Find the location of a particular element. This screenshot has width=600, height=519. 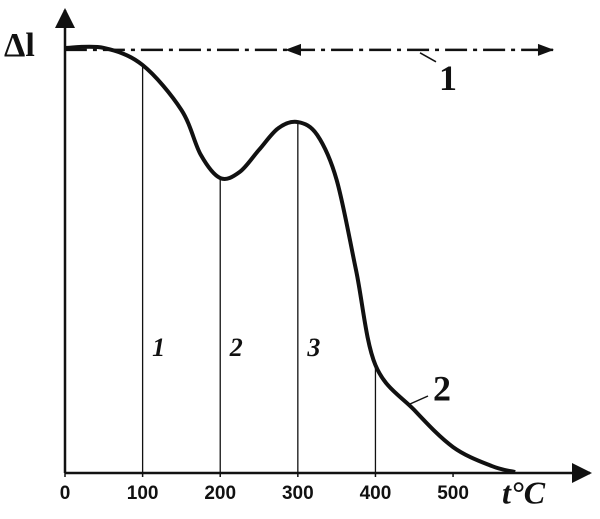

x-axis-label: t°C is located at coordinates (524, 492).